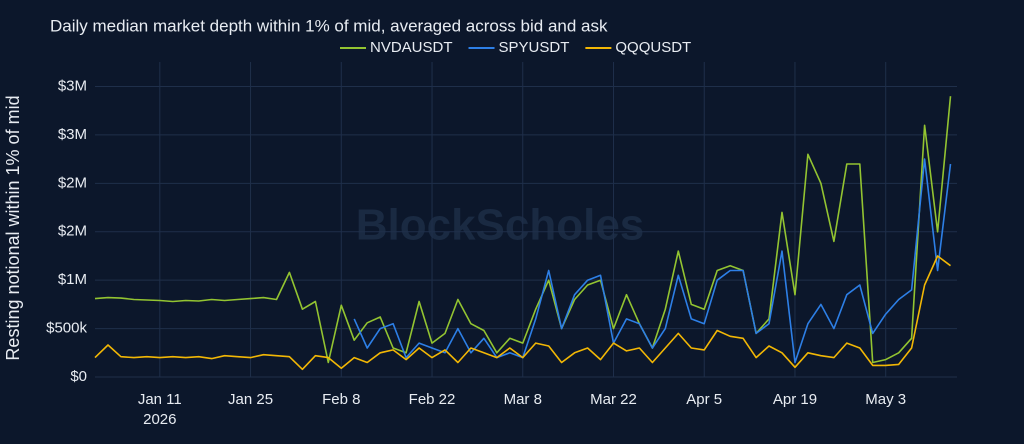 The width and height of the screenshot is (1024, 444). I want to click on x-tick-label: May 3, so click(886, 399).